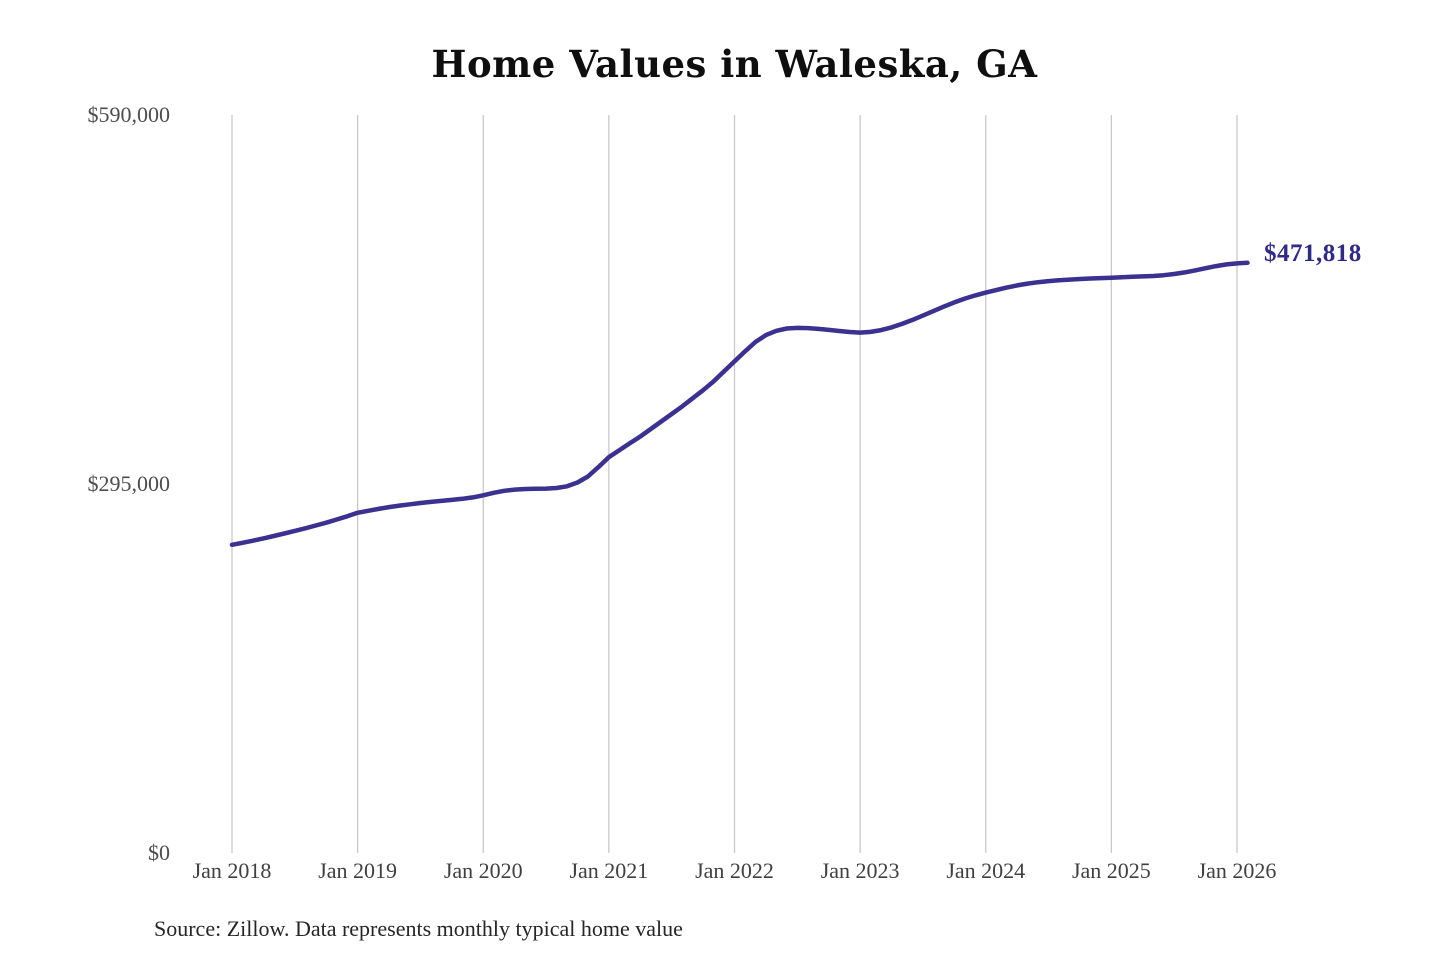 This screenshot has width=1440, height=960. I want to click on chart-title: Home Values in Waleska, GA, so click(734, 64).